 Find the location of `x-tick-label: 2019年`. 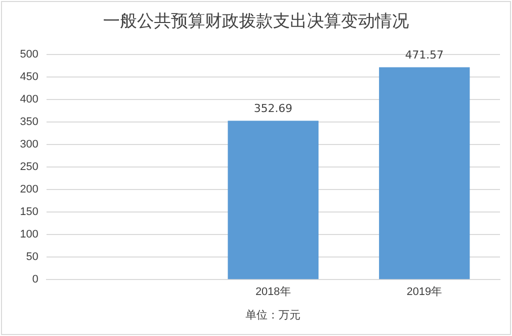

x-tick-label: 2019年 is located at coordinates (424, 292).